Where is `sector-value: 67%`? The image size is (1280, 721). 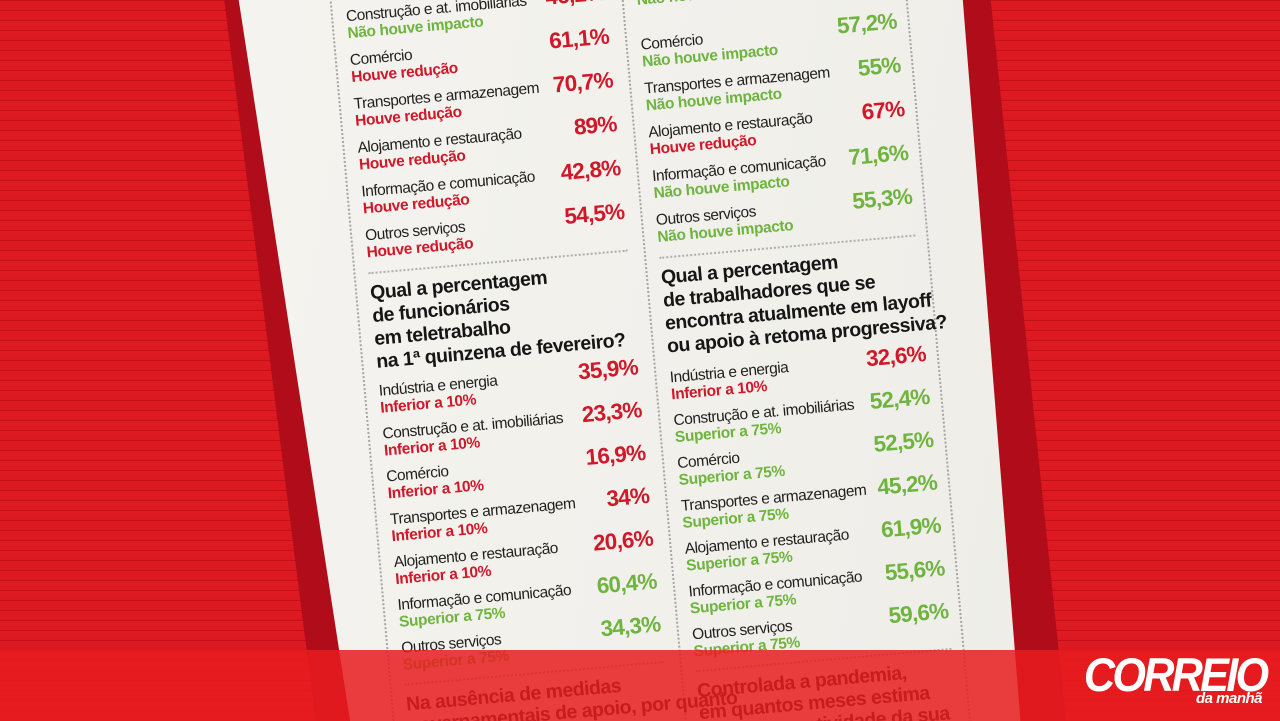 sector-value: 67% is located at coordinates (883, 110).